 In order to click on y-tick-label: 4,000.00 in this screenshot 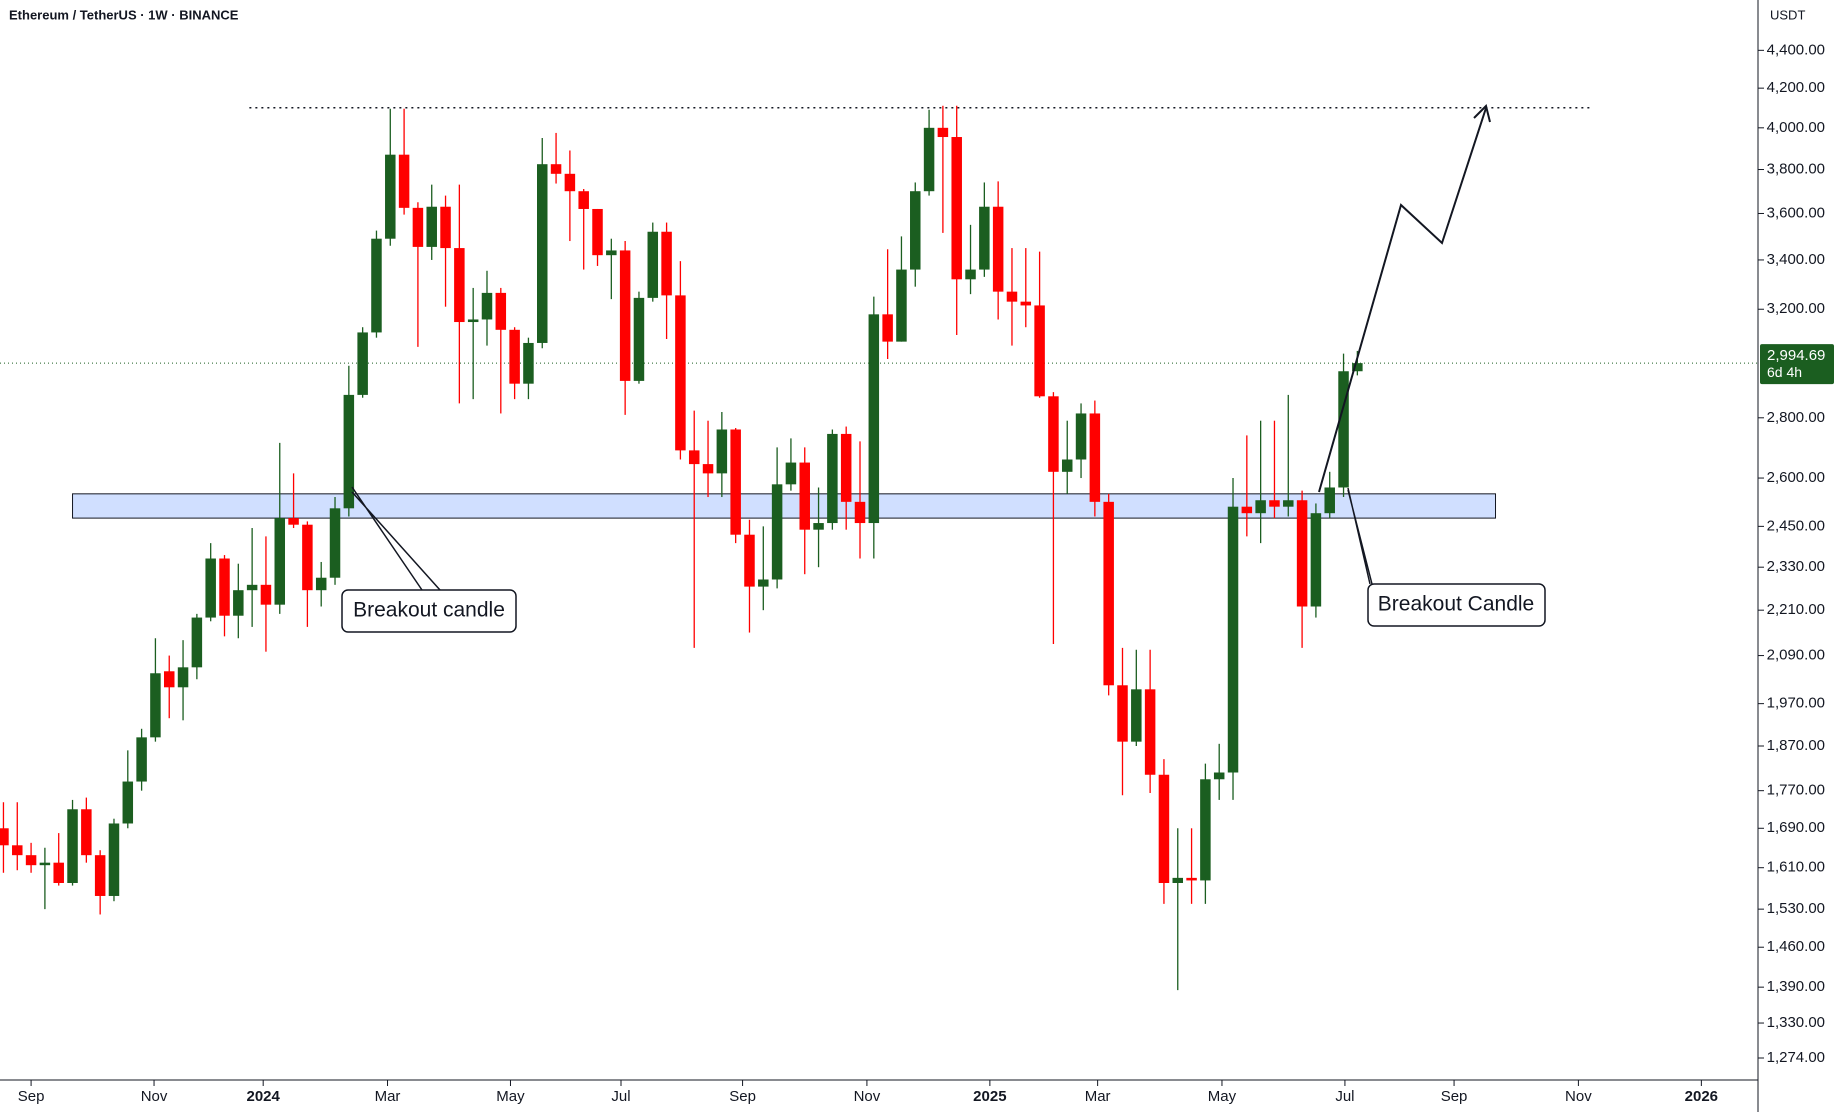, I will do `click(1796, 127)`.